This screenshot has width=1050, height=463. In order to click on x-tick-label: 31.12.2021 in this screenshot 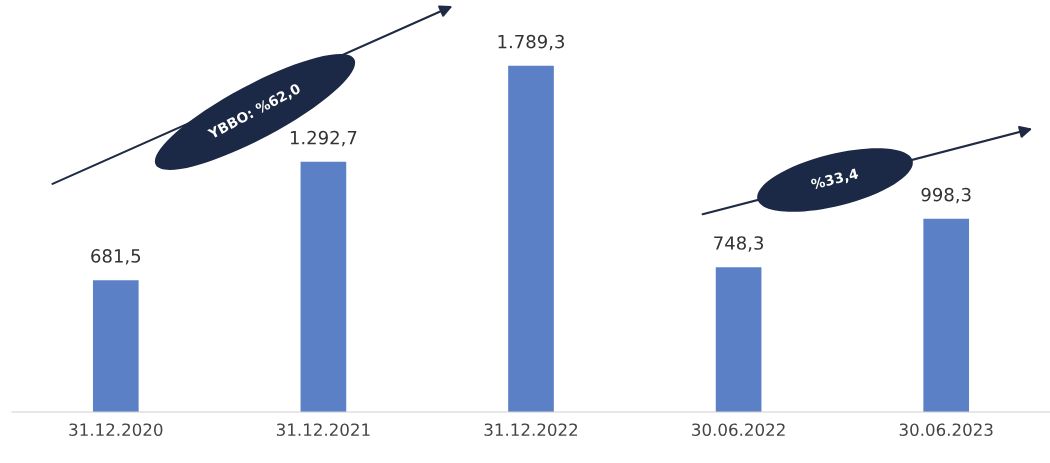, I will do `click(323, 430)`.